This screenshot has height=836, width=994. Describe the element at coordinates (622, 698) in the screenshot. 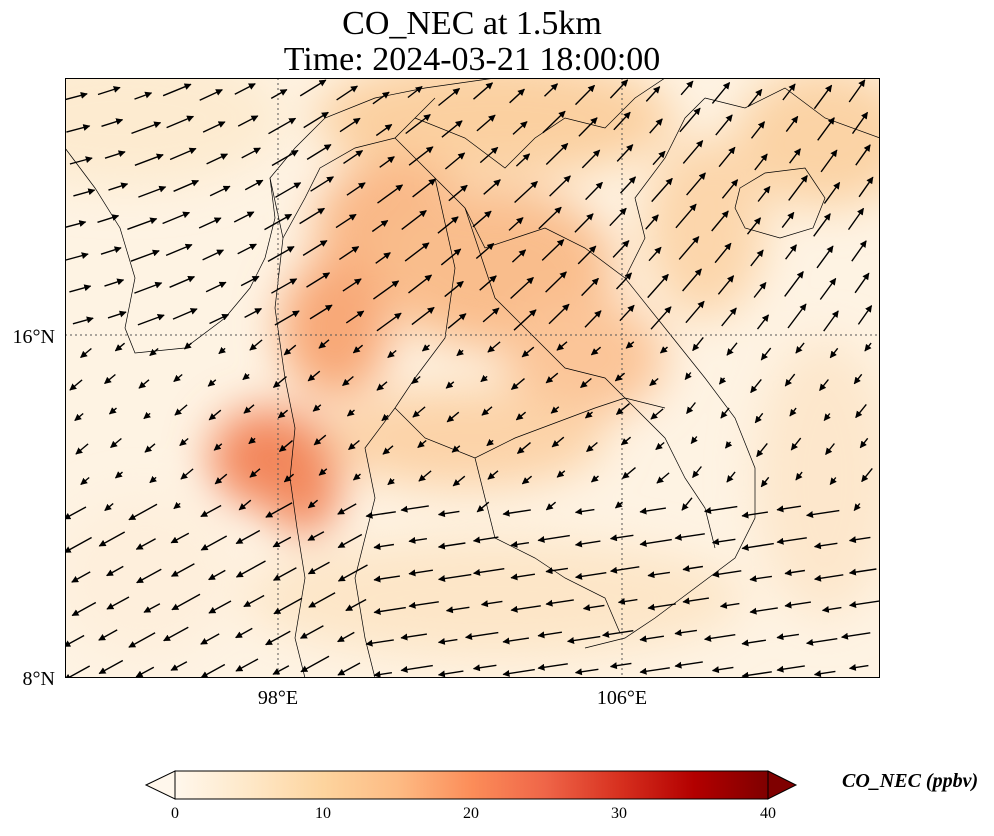

I see `lon-tick-106e: 106°E` at that location.